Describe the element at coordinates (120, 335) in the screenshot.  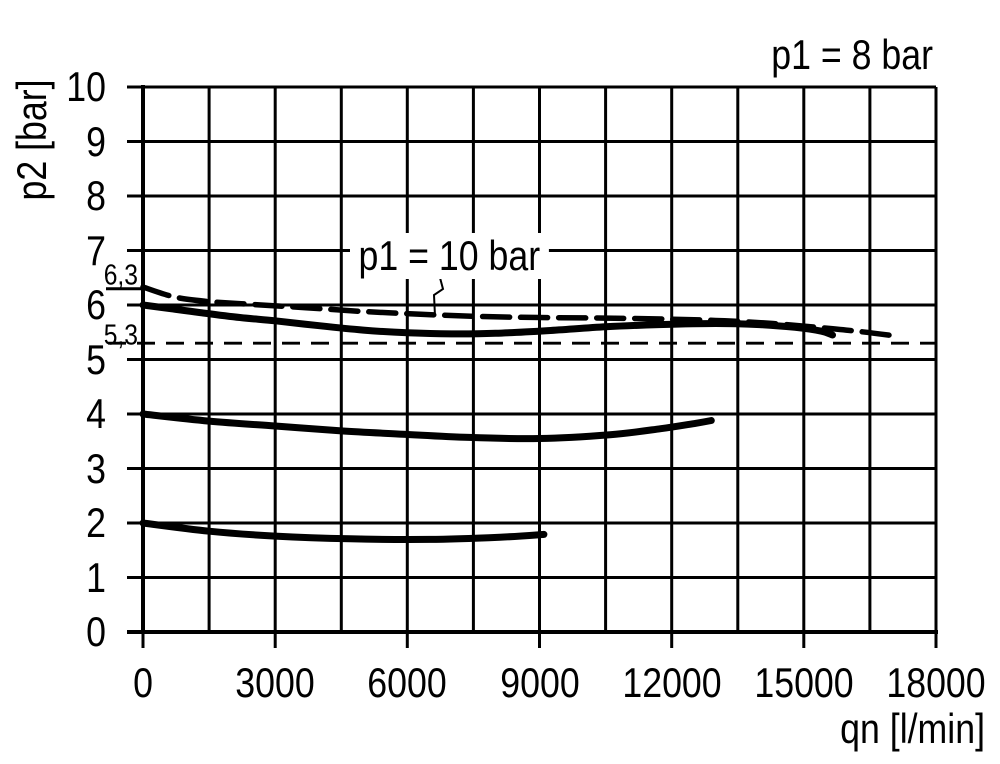
I see `ref-label-5-3: 5,3` at that location.